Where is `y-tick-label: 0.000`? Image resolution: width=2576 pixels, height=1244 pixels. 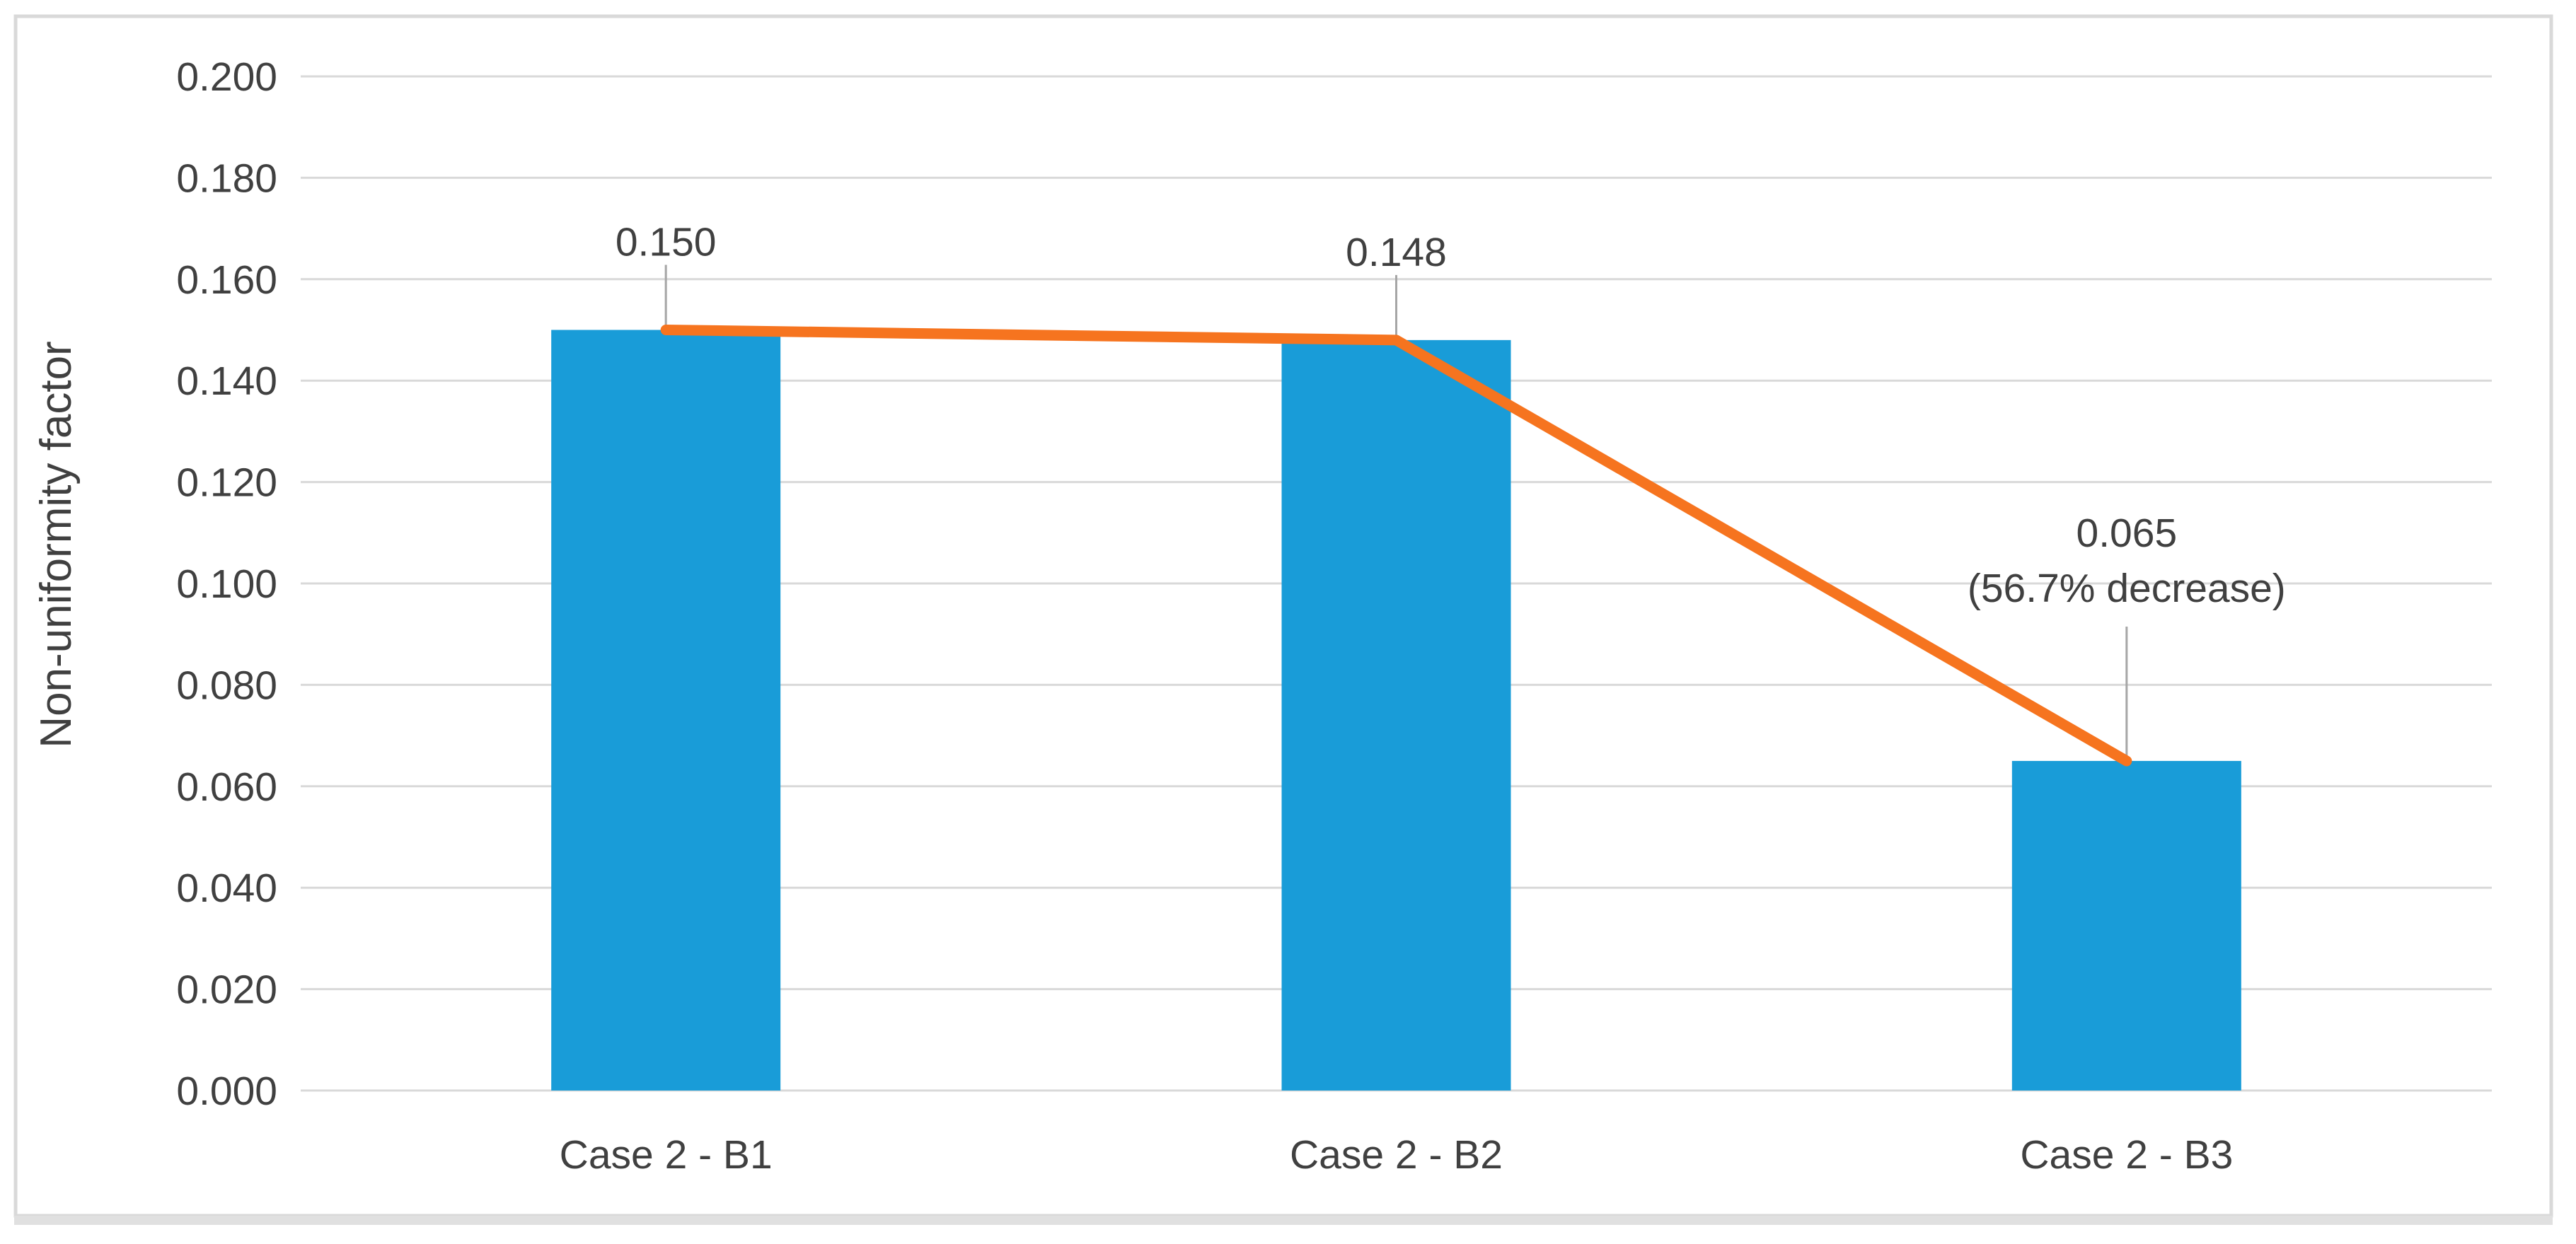
y-tick-label: 0.000 is located at coordinates (226, 1091).